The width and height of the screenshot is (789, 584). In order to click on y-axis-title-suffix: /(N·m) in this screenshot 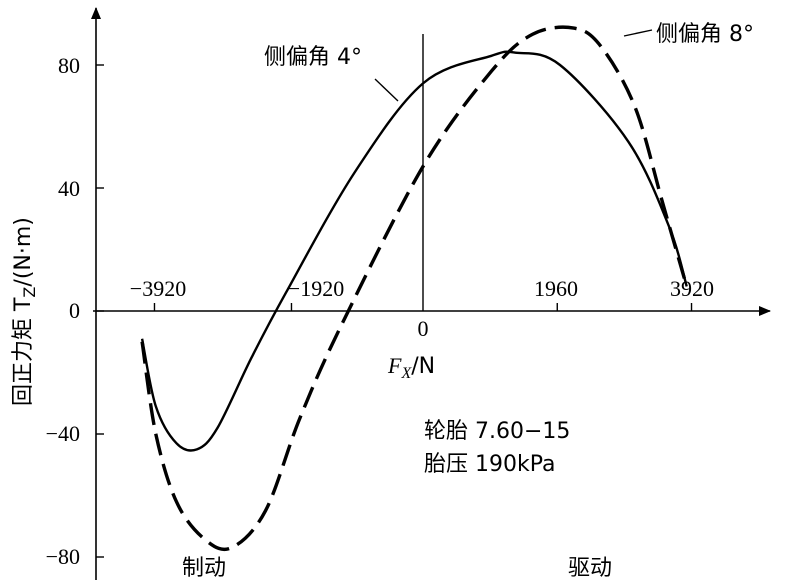, I will do `click(23, 251)`.